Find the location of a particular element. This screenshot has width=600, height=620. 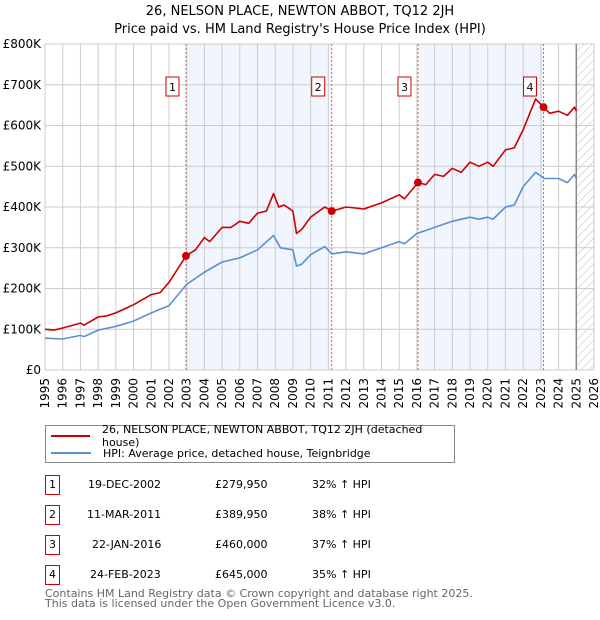

sale-label: 1 is located at coordinates (172, 87).